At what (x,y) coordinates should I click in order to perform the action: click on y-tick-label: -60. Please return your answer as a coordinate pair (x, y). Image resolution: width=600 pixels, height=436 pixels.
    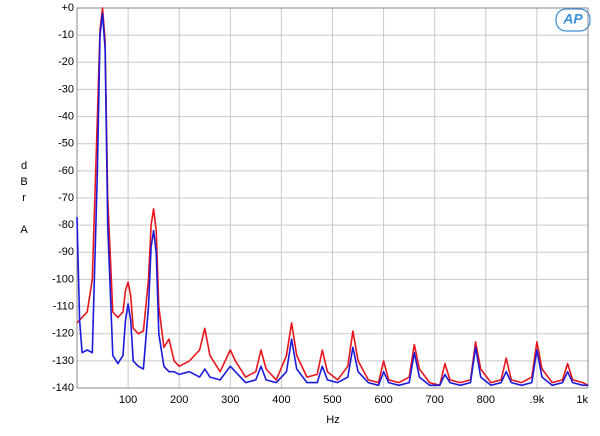
    Looking at the image, I should click on (66, 171).